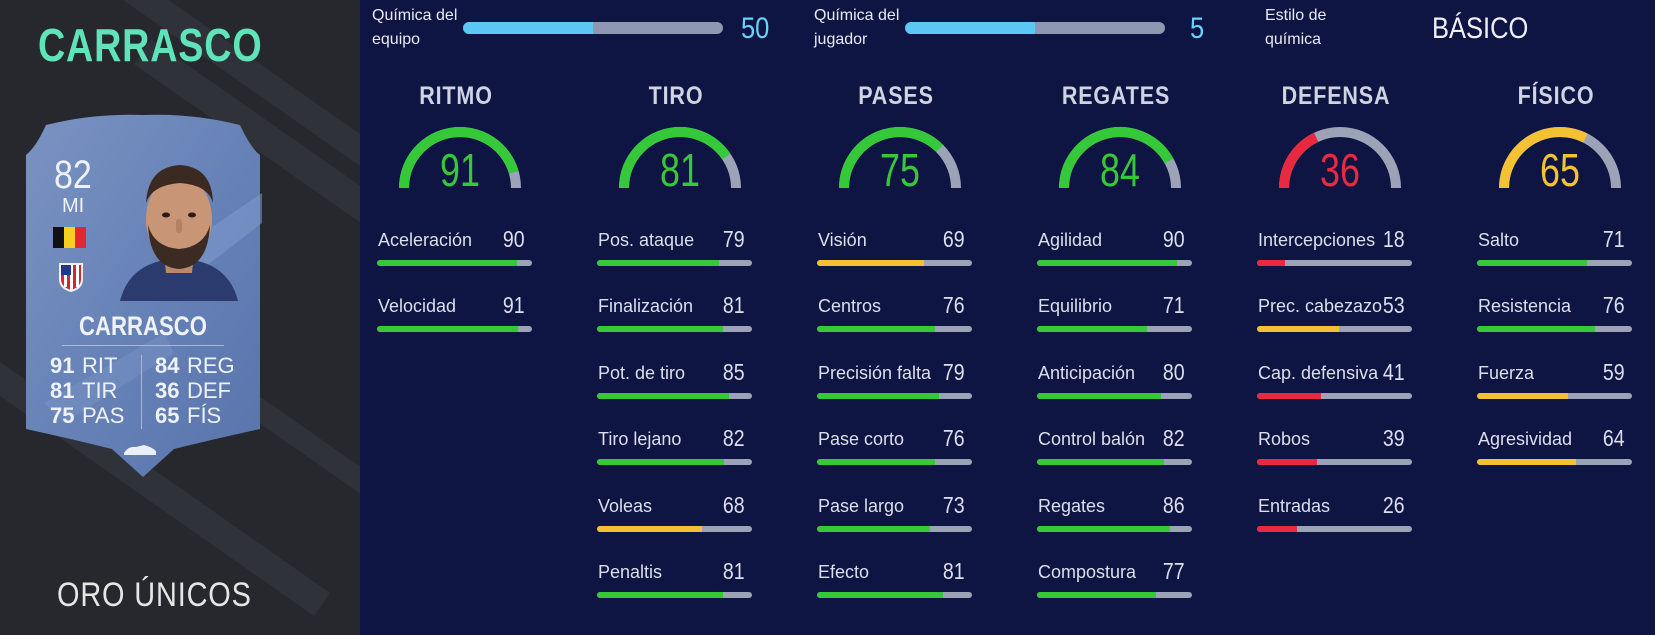 The height and width of the screenshot is (635, 1655). Describe the element at coordinates (179, 233) in the screenshot. I see `player-photo` at that location.